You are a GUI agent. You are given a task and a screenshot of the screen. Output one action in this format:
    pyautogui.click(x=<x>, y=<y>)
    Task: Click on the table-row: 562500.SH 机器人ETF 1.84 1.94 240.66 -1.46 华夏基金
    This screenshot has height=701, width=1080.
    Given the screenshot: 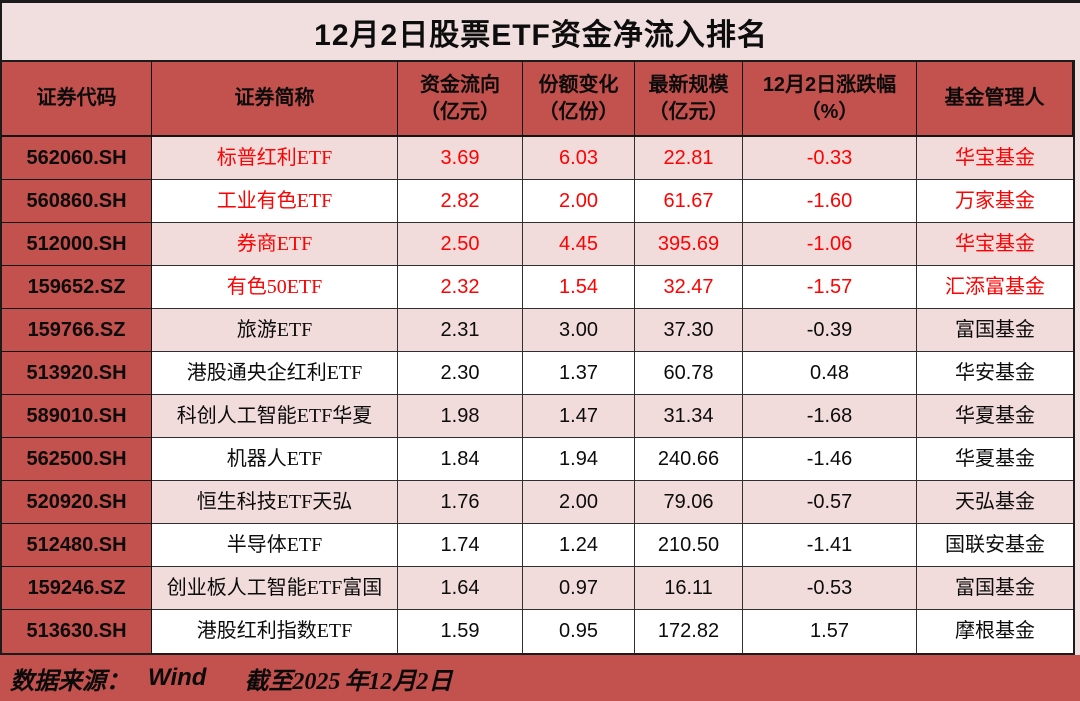 What is the action you would take?
    pyautogui.click(x=537, y=459)
    